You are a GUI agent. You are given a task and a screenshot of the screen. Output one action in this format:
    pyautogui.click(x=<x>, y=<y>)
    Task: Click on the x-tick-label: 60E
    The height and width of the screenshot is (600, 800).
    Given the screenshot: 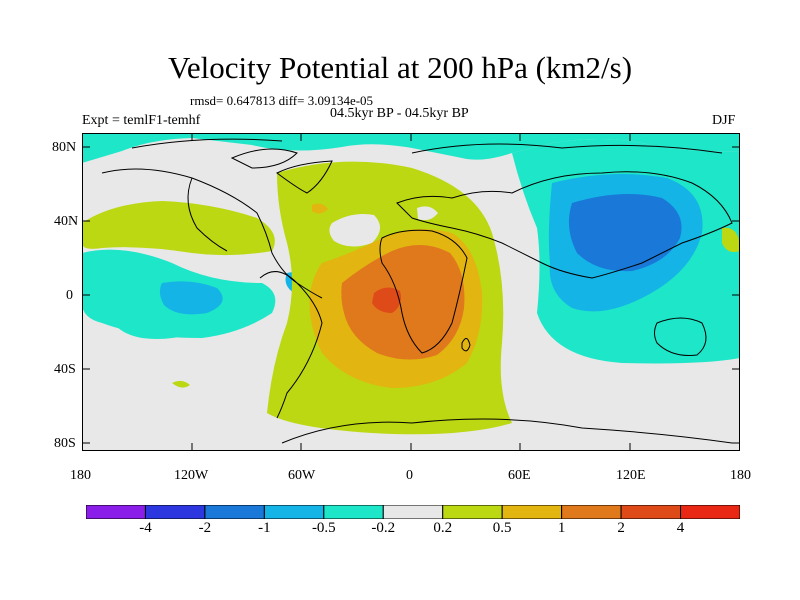 What is the action you would take?
    pyautogui.click(x=519, y=475)
    